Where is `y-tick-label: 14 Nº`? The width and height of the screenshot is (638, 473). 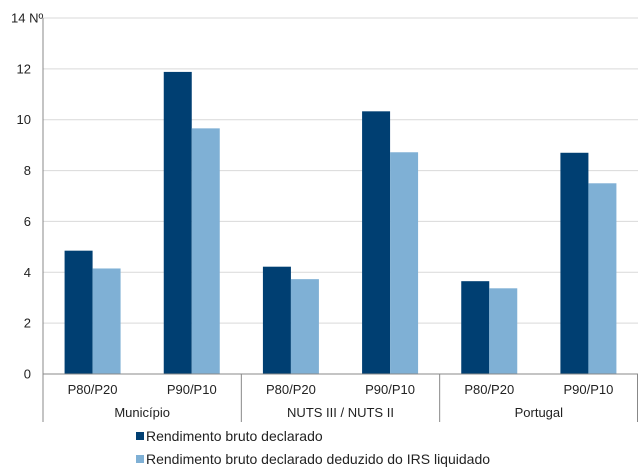 y-tick-label: 14 Nº is located at coordinates (27, 18).